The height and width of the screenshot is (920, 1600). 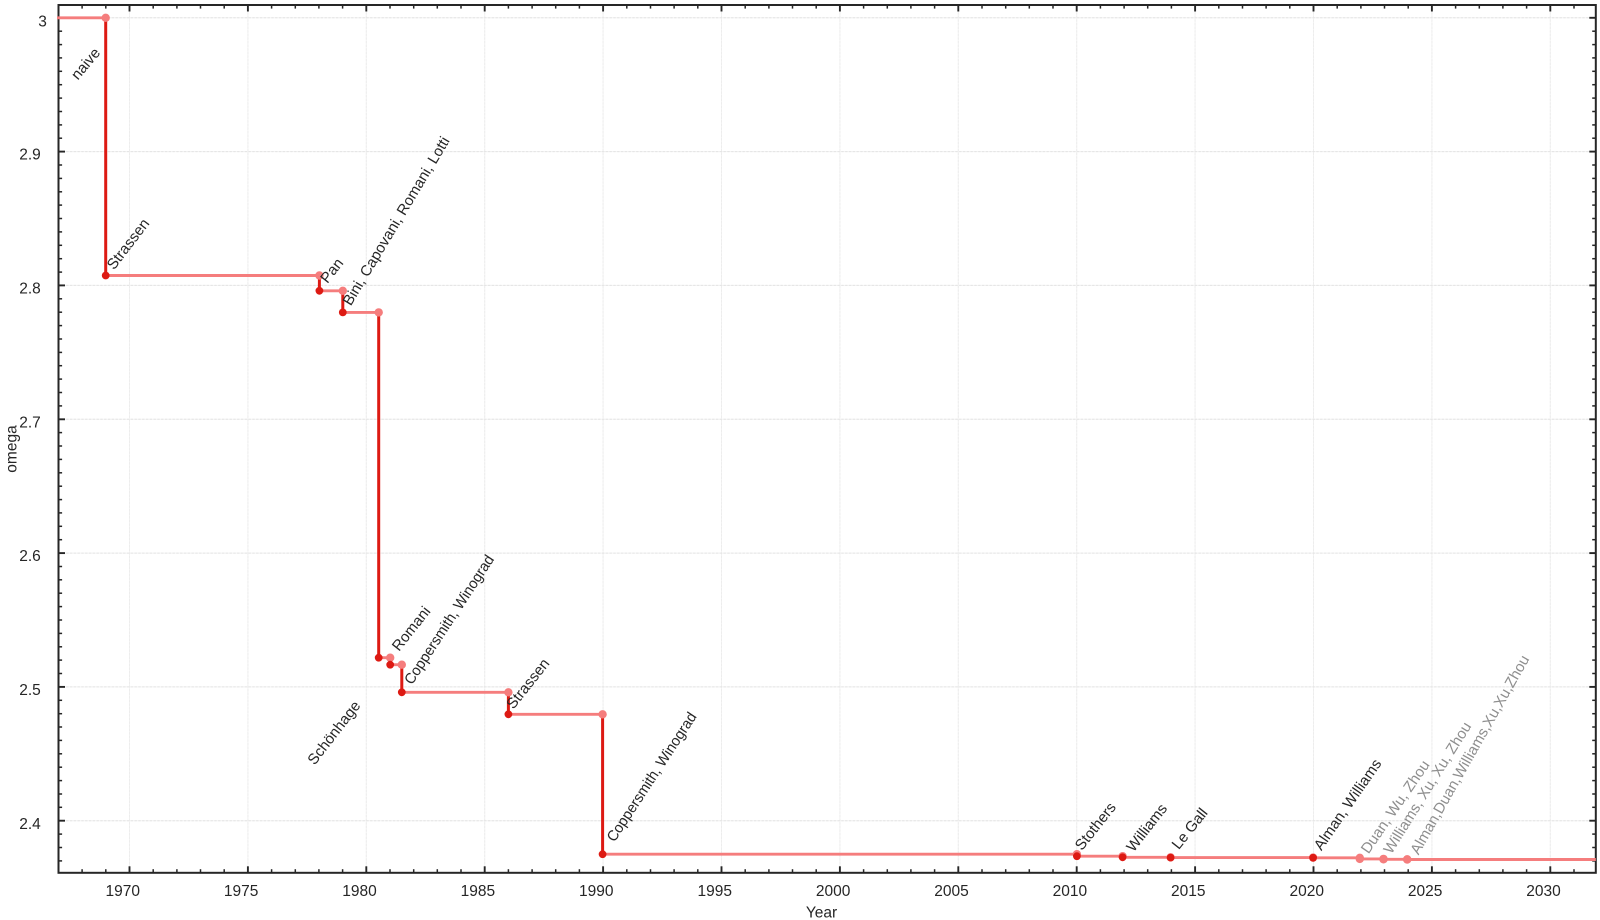 I want to click on svg-text: 2.5, so click(x=30, y=690).